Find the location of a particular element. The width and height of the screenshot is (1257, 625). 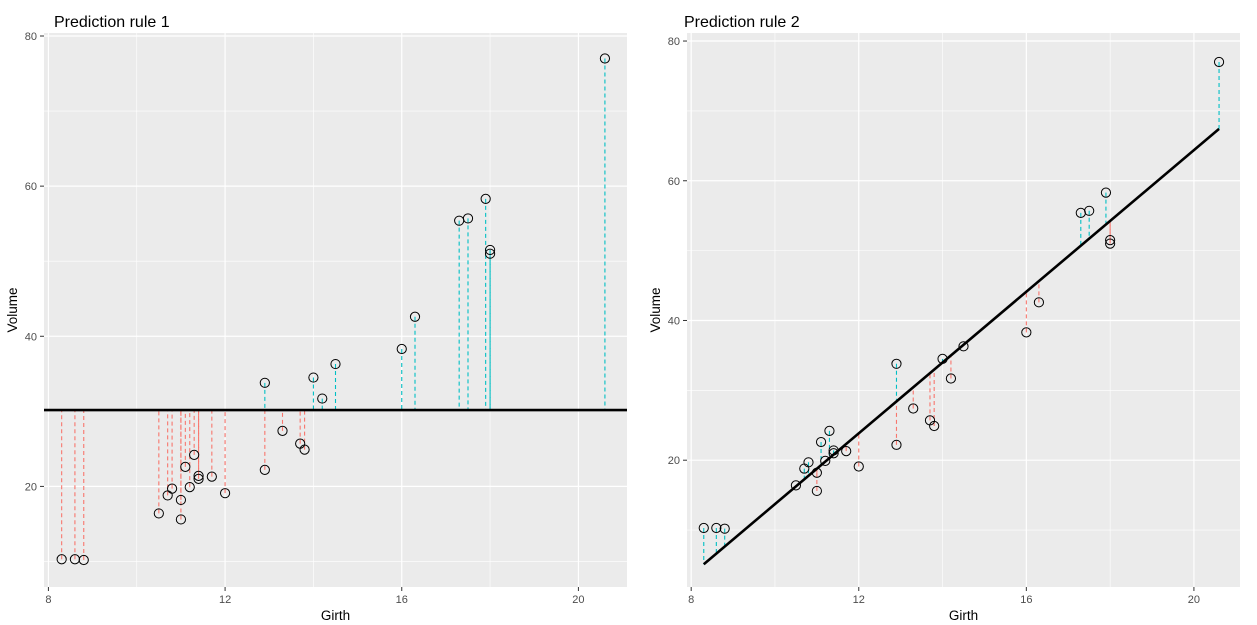

panel-title: Prediction rule 2 is located at coordinates (742, 22).